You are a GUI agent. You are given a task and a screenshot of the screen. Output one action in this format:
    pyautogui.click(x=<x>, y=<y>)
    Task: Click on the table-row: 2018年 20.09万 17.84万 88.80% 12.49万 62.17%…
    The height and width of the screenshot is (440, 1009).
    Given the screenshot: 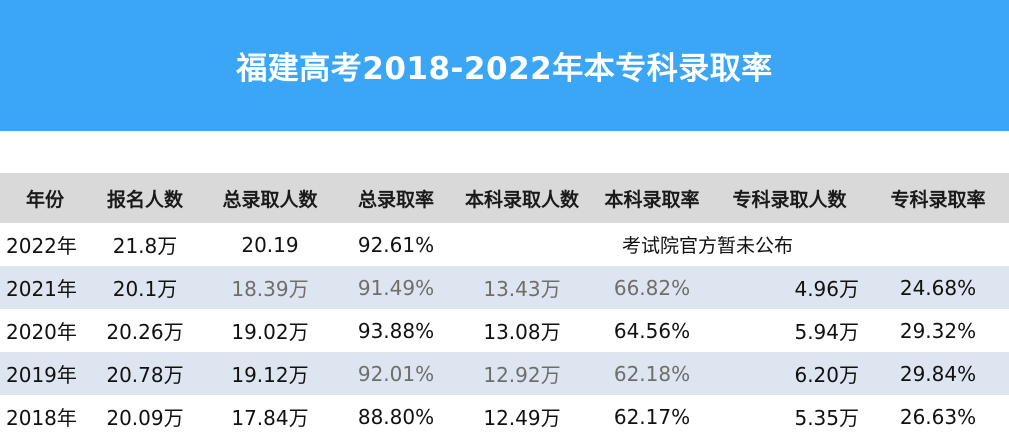 What is the action you would take?
    pyautogui.click(x=504, y=416)
    